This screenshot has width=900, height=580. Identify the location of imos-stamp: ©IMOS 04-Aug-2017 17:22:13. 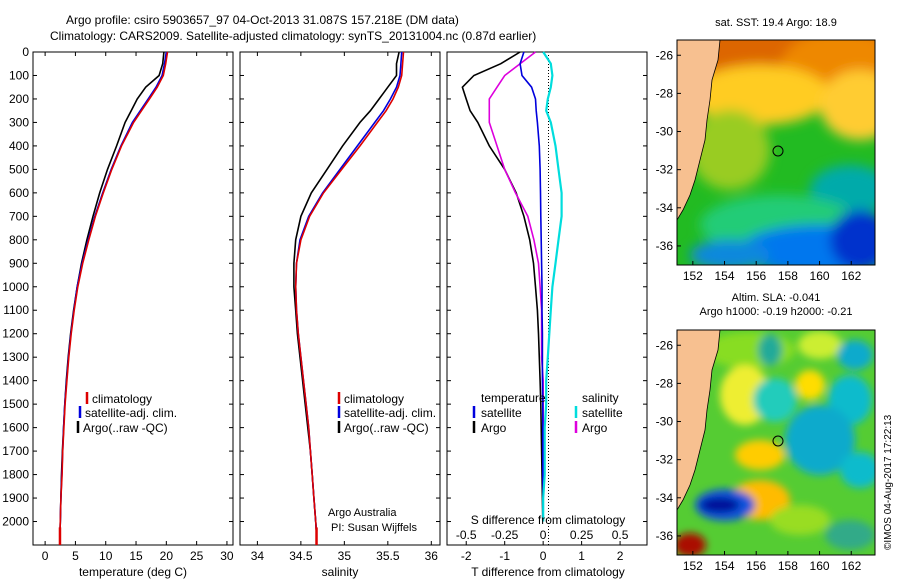
(888, 482).